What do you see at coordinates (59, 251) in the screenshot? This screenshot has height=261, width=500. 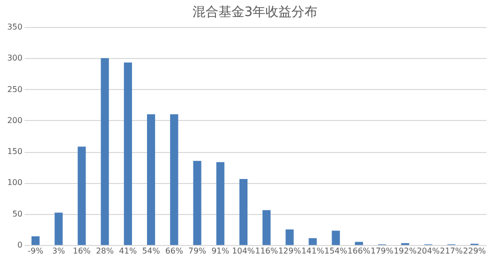 I see `x-tick-label: 3%` at bounding box center [59, 251].